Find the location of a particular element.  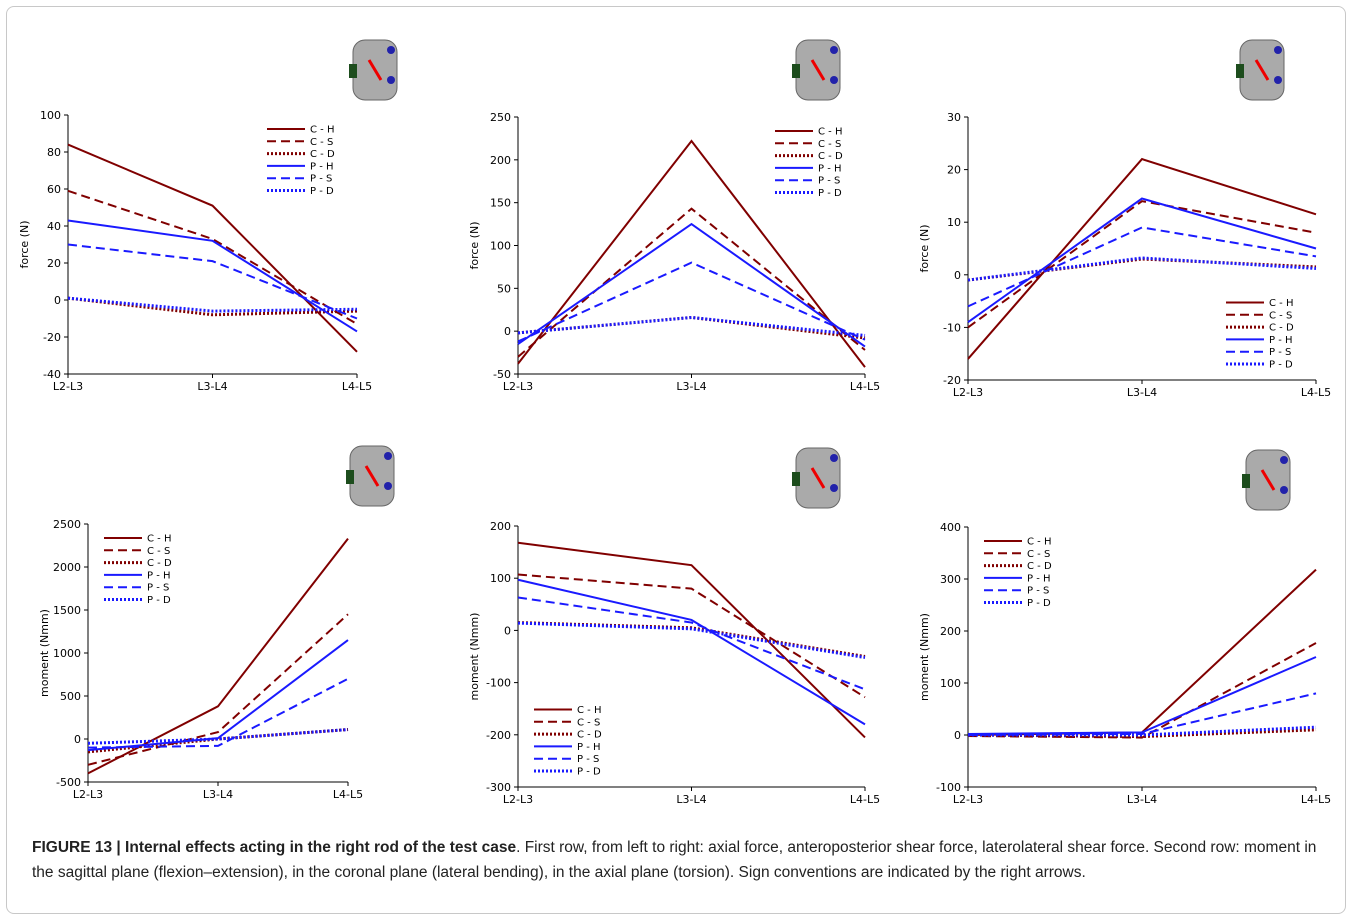

y-tick-label: 500 is located at coordinates (70, 696).